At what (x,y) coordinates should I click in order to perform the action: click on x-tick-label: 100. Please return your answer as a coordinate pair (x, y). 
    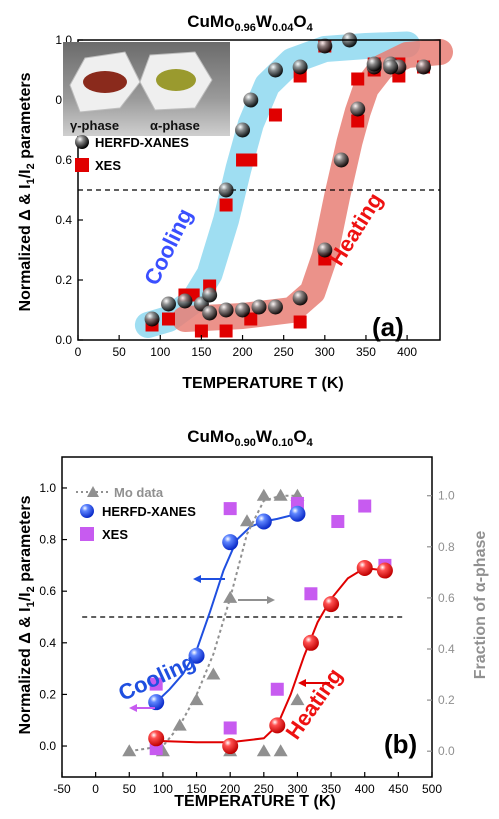
    Looking at the image, I should click on (160, 352).